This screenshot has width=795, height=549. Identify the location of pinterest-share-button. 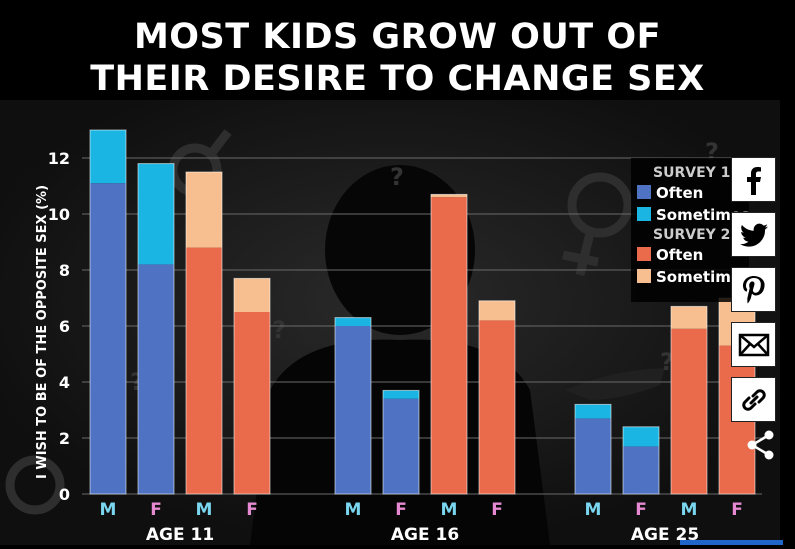
(753, 289).